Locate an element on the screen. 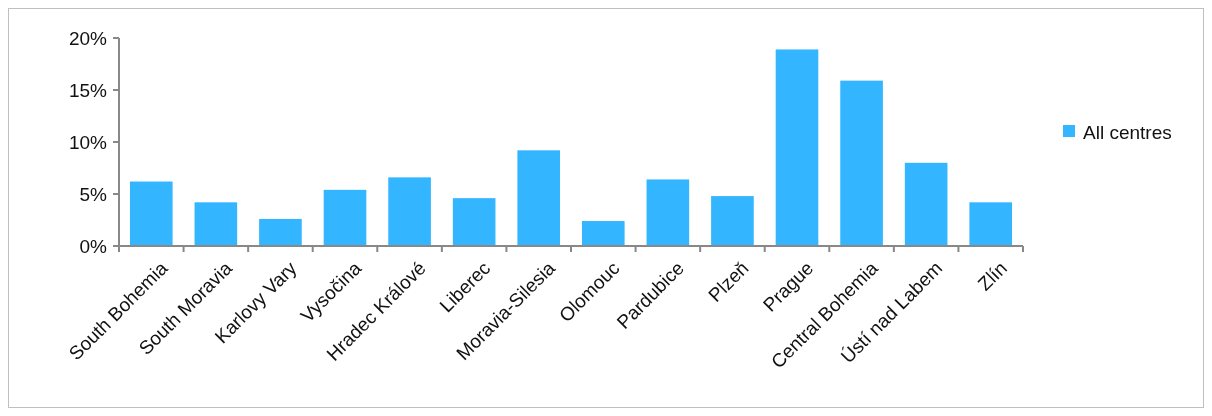  y-tick-label: 20% is located at coordinates (88, 38).